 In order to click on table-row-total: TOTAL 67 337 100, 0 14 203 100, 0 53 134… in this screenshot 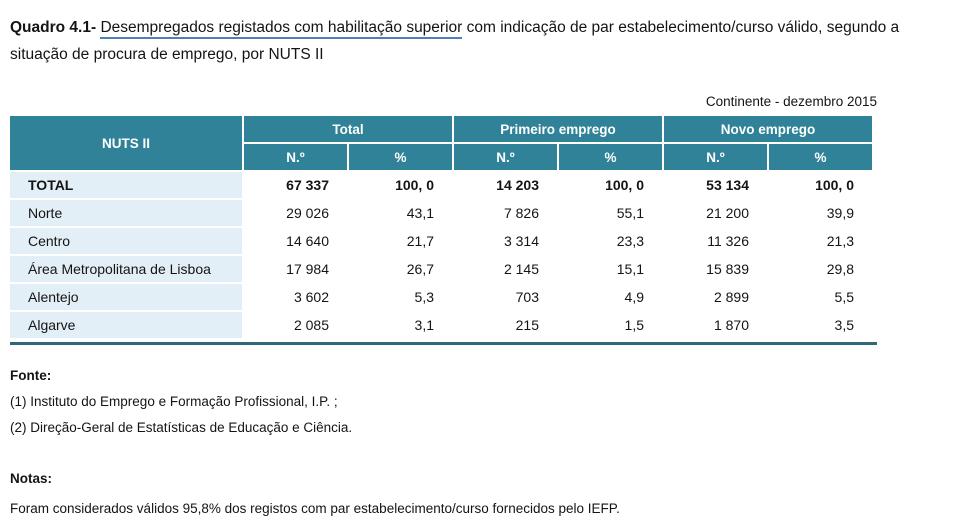, I will do `click(441, 185)`.